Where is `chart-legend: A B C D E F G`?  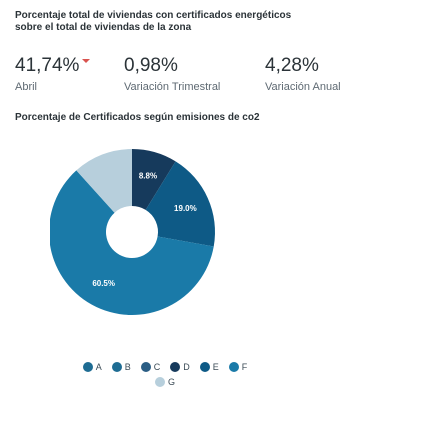 chart-legend: A B C D E F G is located at coordinates (165, 377).